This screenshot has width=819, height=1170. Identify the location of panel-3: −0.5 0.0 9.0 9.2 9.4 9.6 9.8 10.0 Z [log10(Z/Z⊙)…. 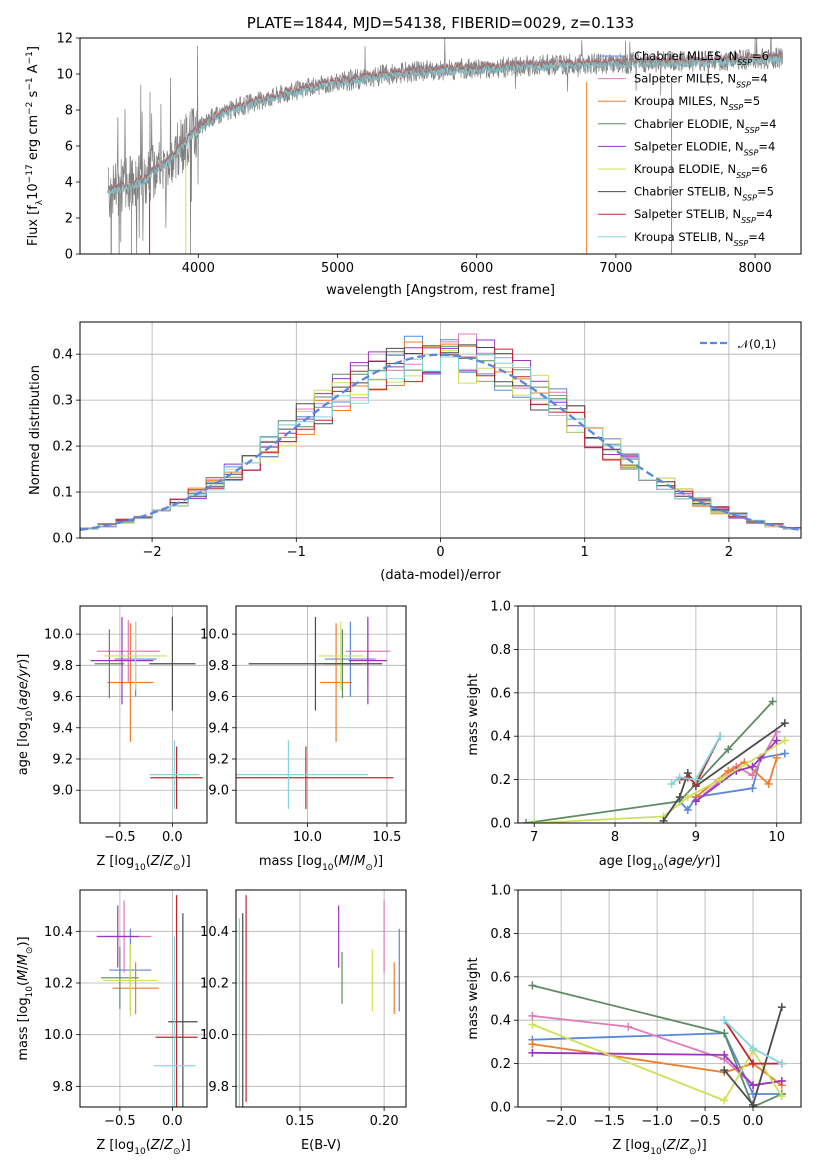
(112, 739).